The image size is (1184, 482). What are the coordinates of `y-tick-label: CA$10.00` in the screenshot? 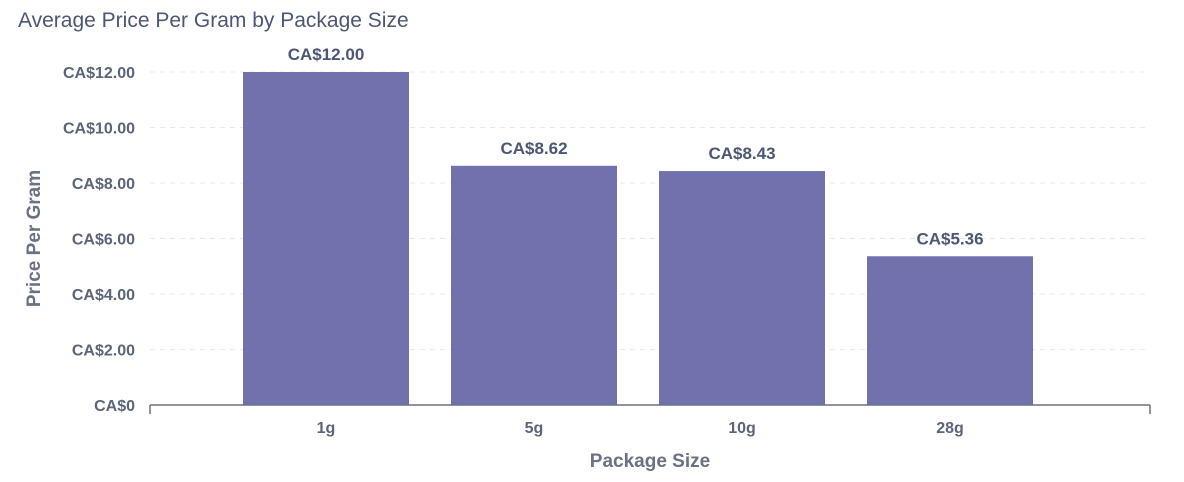 It's located at (99, 129).